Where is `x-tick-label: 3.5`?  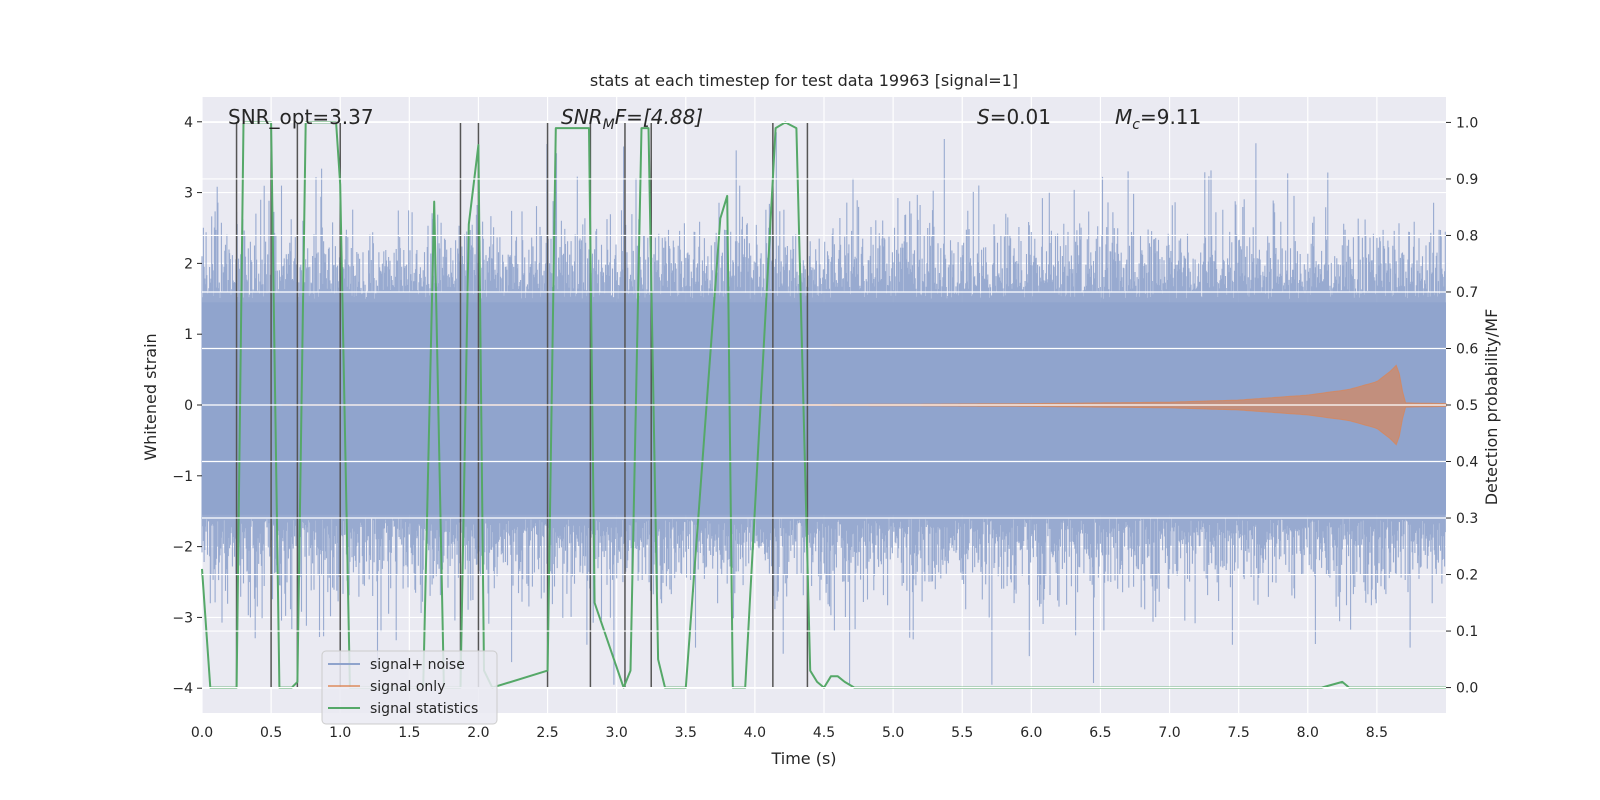 x-tick-label: 3.5 is located at coordinates (686, 733).